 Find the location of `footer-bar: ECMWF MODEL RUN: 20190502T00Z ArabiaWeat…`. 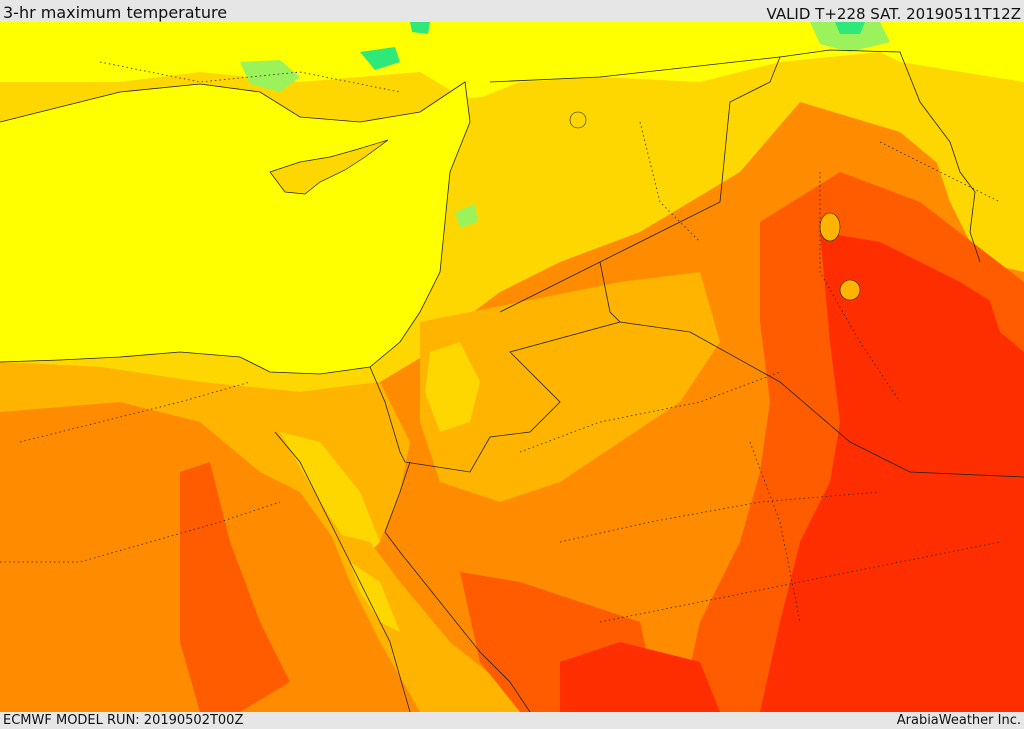

footer-bar: ECMWF MODEL RUN: 20190502T00Z ArabiaWeat… is located at coordinates (512, 720).